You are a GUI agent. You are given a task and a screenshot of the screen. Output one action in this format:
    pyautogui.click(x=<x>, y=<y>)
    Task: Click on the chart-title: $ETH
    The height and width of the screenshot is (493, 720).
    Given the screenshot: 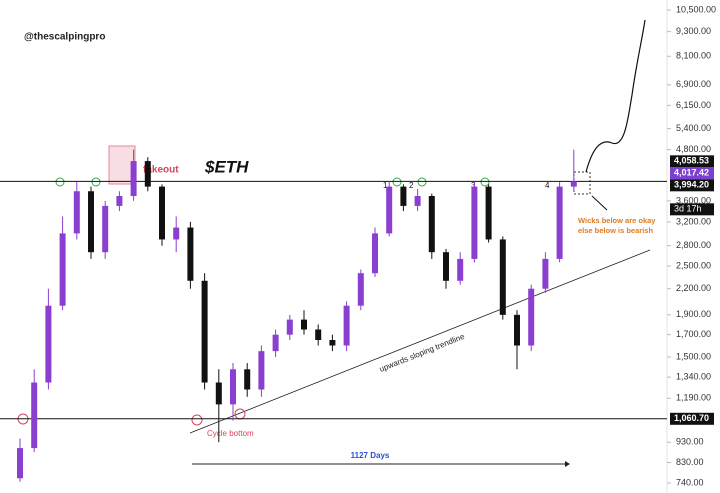 What is the action you would take?
    pyautogui.click(x=226, y=166)
    